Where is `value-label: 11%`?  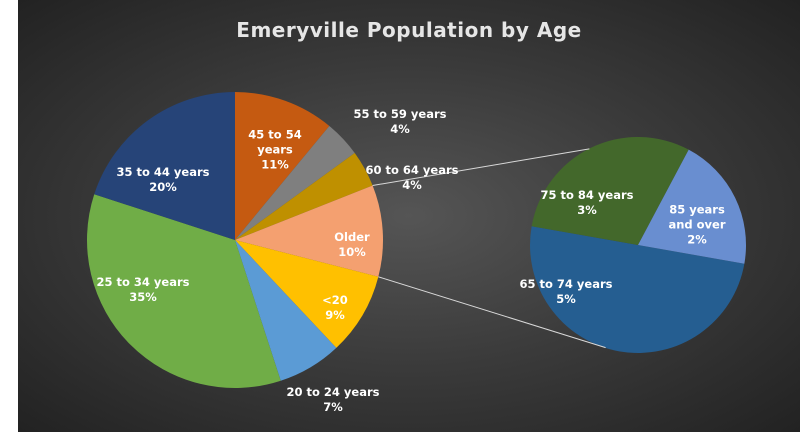
value-label: 11% is located at coordinates (275, 164).